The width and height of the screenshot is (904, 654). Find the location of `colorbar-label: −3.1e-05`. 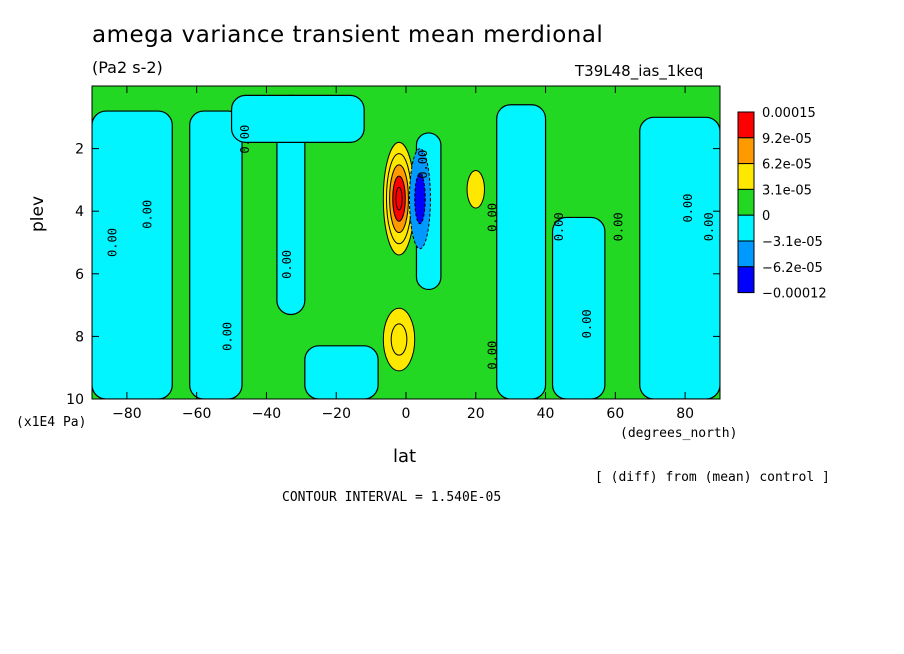

colorbar-label: −3.1e-05 is located at coordinates (792, 242).